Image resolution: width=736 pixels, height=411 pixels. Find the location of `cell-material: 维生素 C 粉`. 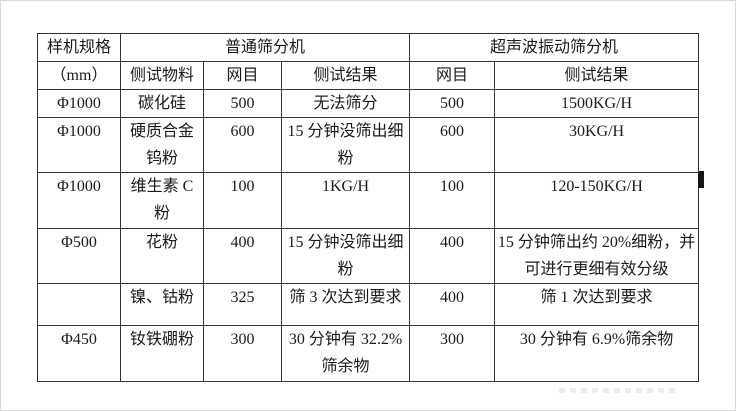

cell-material: 维生素 C 粉 is located at coordinates (162, 200).